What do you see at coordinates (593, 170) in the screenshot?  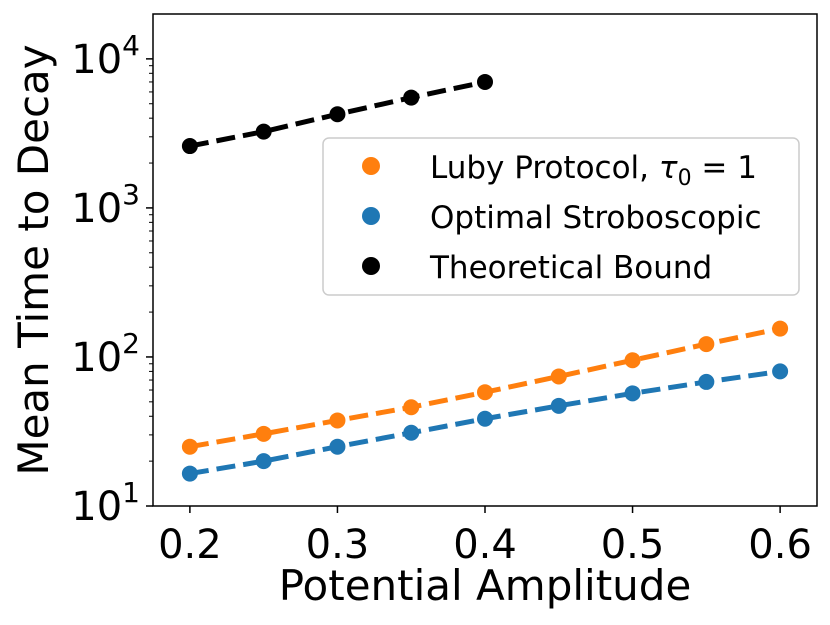 I see `legend-label: Luby Protocol, τ0 = 1` at bounding box center [593, 170].